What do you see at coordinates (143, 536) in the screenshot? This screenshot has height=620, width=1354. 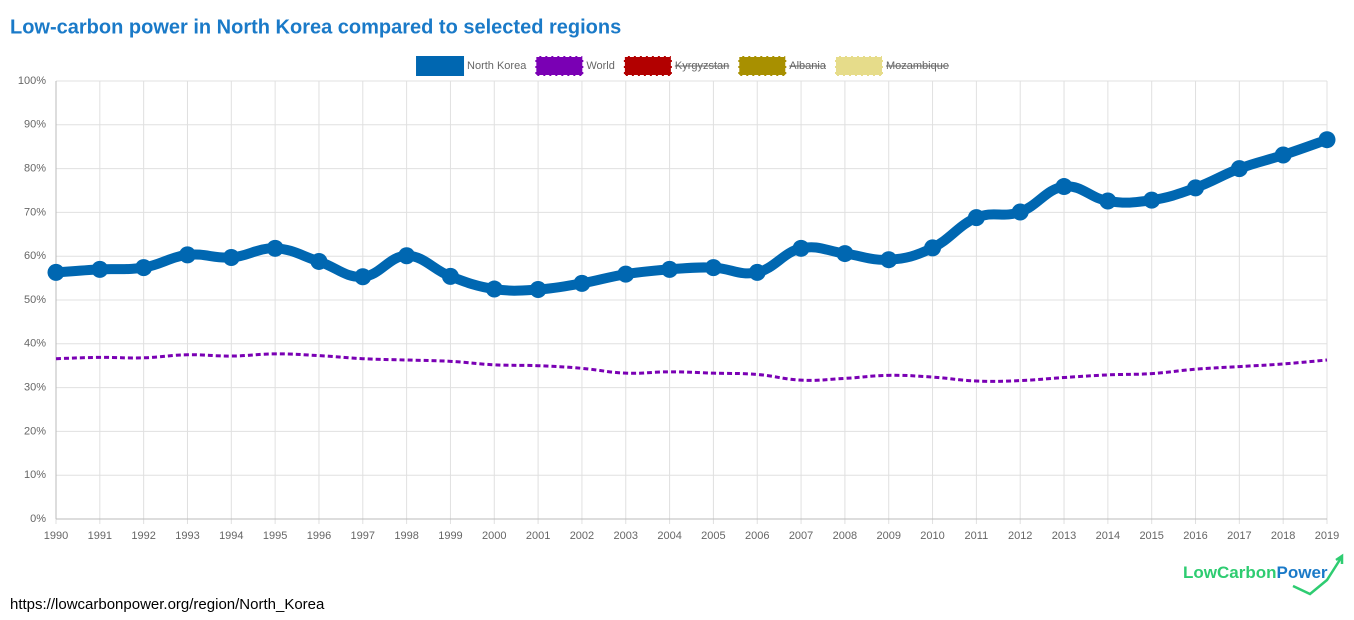 I see `x-tick-label: 1992` at bounding box center [143, 536].